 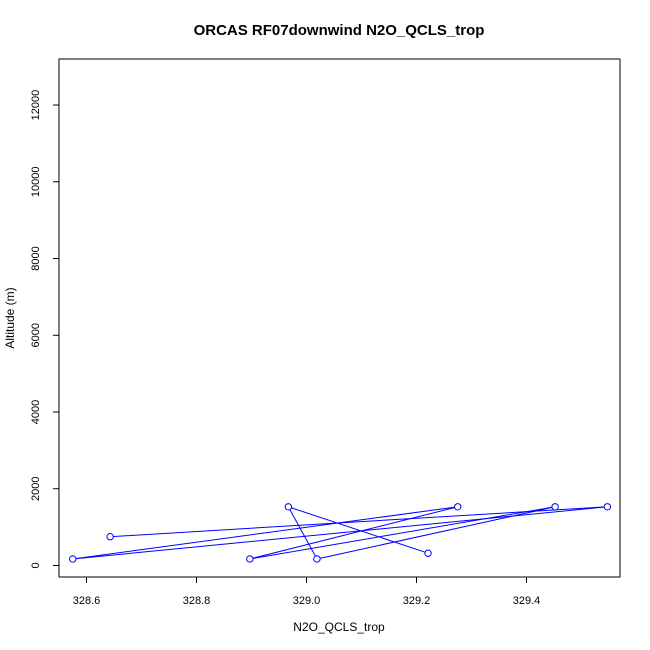 What do you see at coordinates (307, 592) in the screenshot?
I see `x-axis: 328.6 328.8 329.0 329.2 329.4` at bounding box center [307, 592].